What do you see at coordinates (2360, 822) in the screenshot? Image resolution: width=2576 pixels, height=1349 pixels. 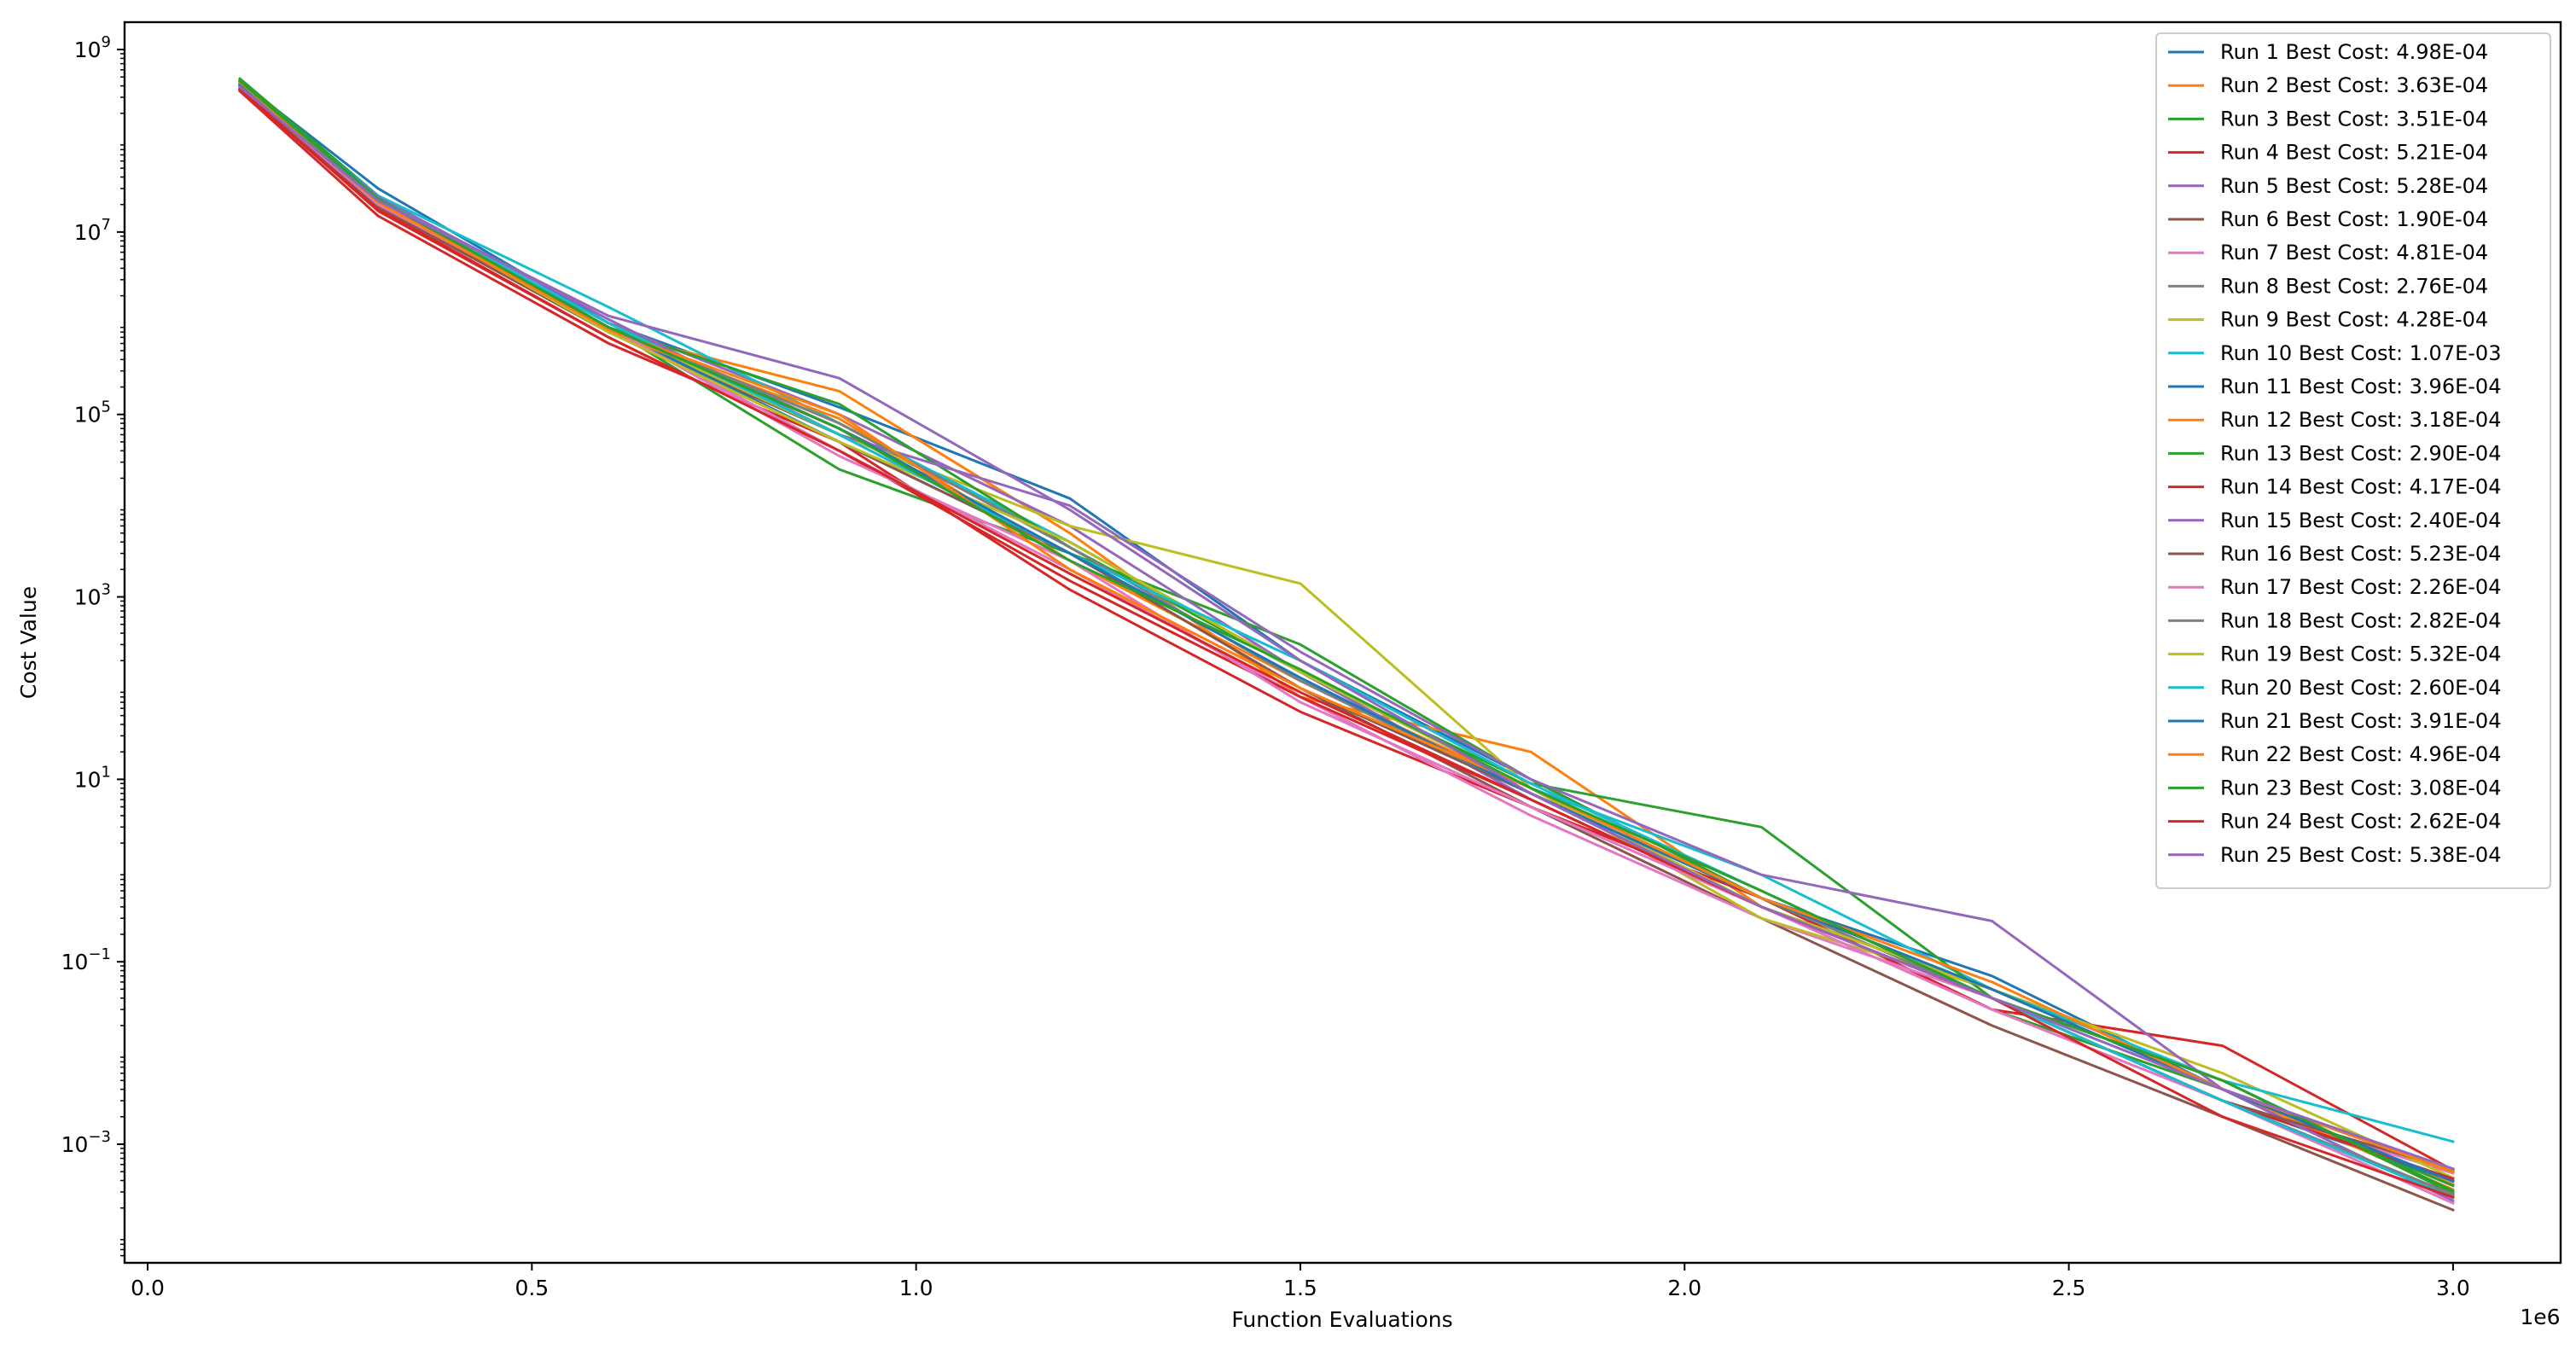 I see `legend-label: Run 24 Best Cost: 2.62E-04` at bounding box center [2360, 822].